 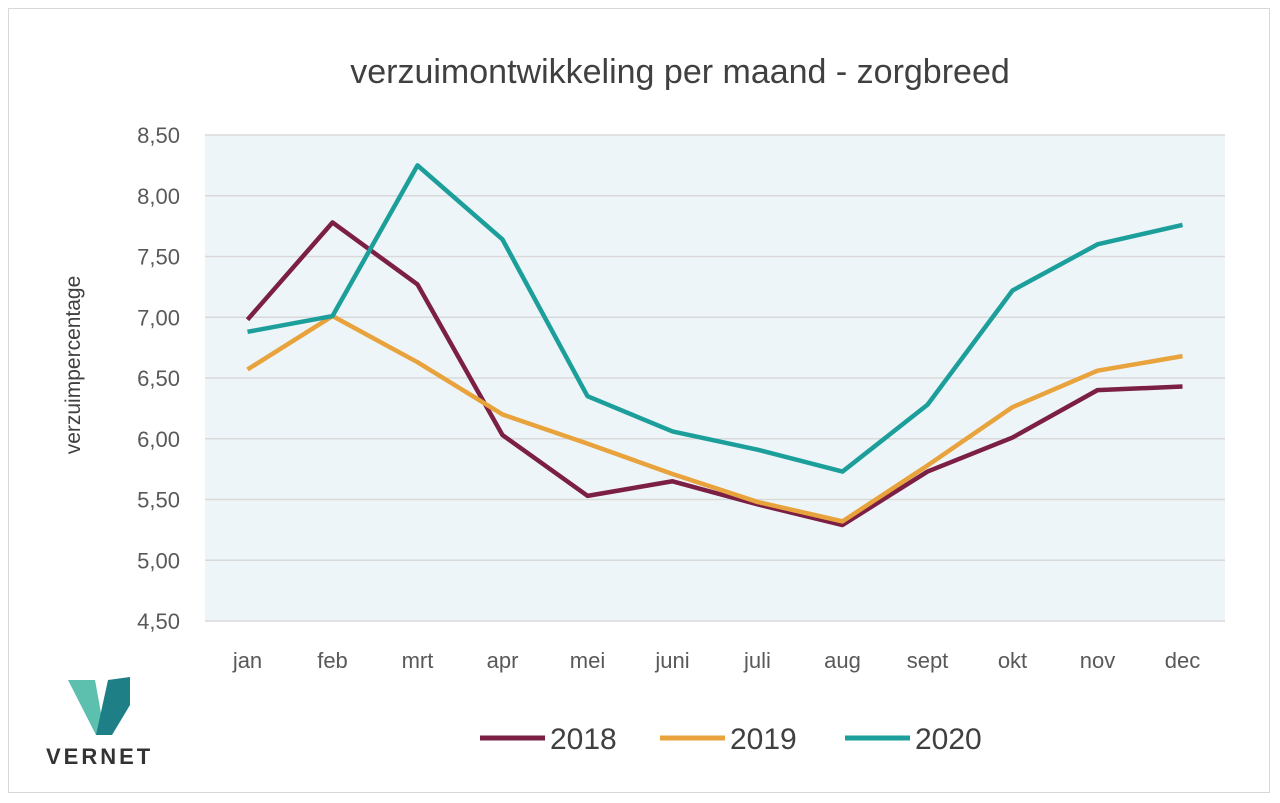 I want to click on legend-label-2018: 2018, so click(x=583, y=739).